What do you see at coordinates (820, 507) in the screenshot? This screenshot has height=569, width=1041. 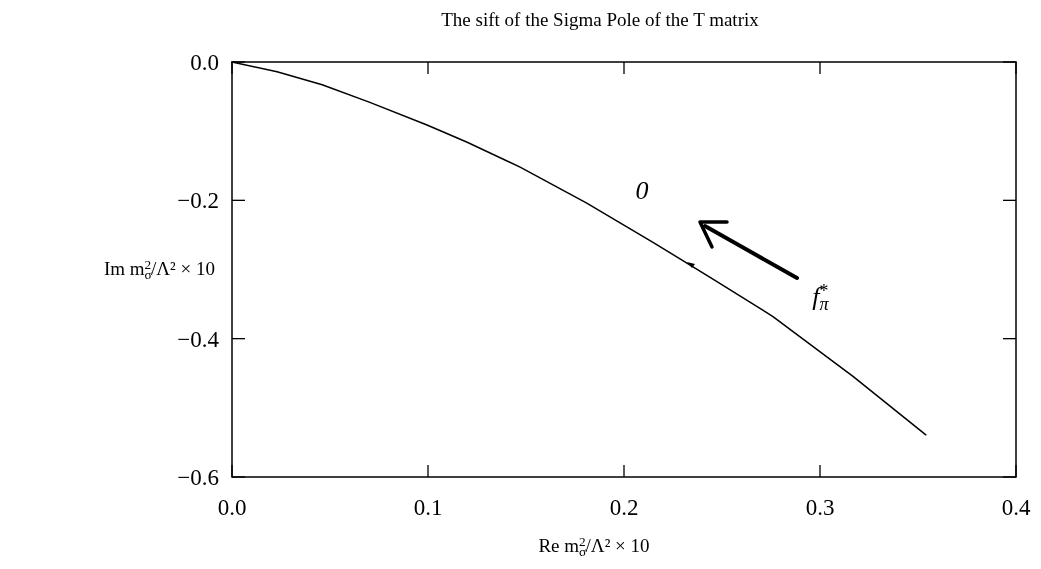 I see `x-tick-label: 0.3` at bounding box center [820, 507].